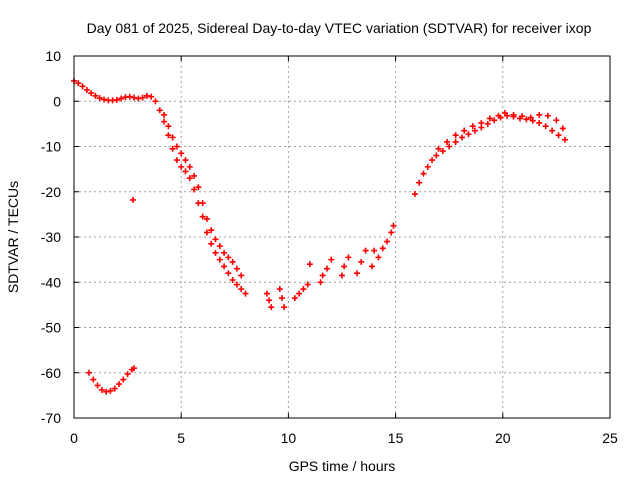 Image resolution: width=640 pixels, height=480 pixels. What do you see at coordinates (51, 192) in the screenshot?
I see `y-tick-label: -20` at bounding box center [51, 192].